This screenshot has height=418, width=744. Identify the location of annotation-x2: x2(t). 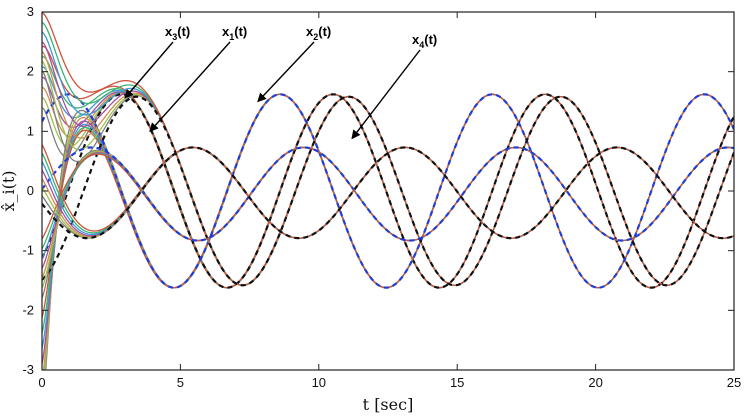
(294, 63).